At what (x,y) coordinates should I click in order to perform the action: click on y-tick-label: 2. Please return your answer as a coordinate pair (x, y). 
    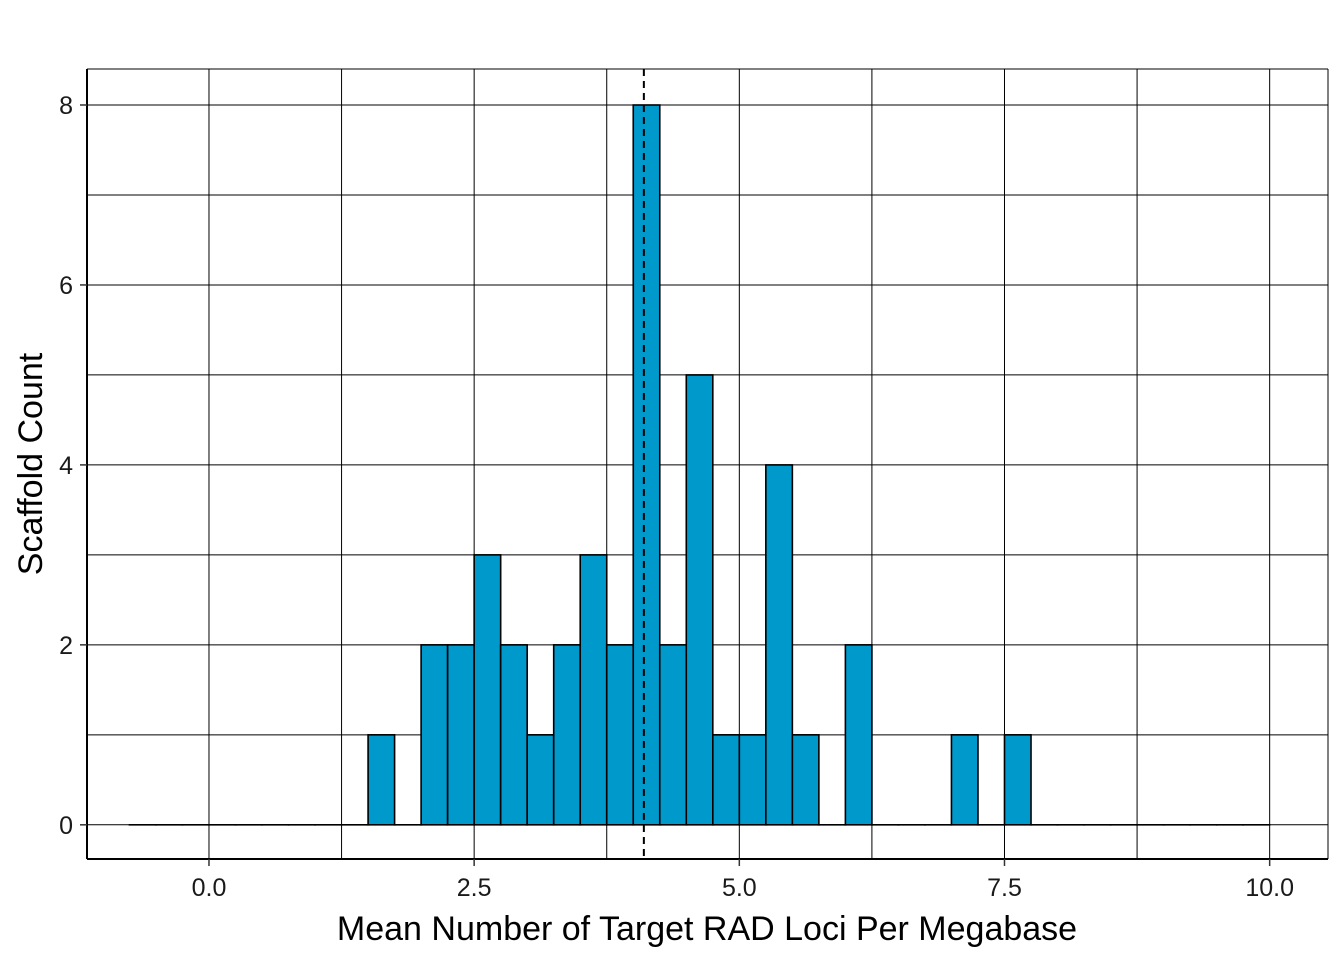
    Looking at the image, I should click on (66, 646).